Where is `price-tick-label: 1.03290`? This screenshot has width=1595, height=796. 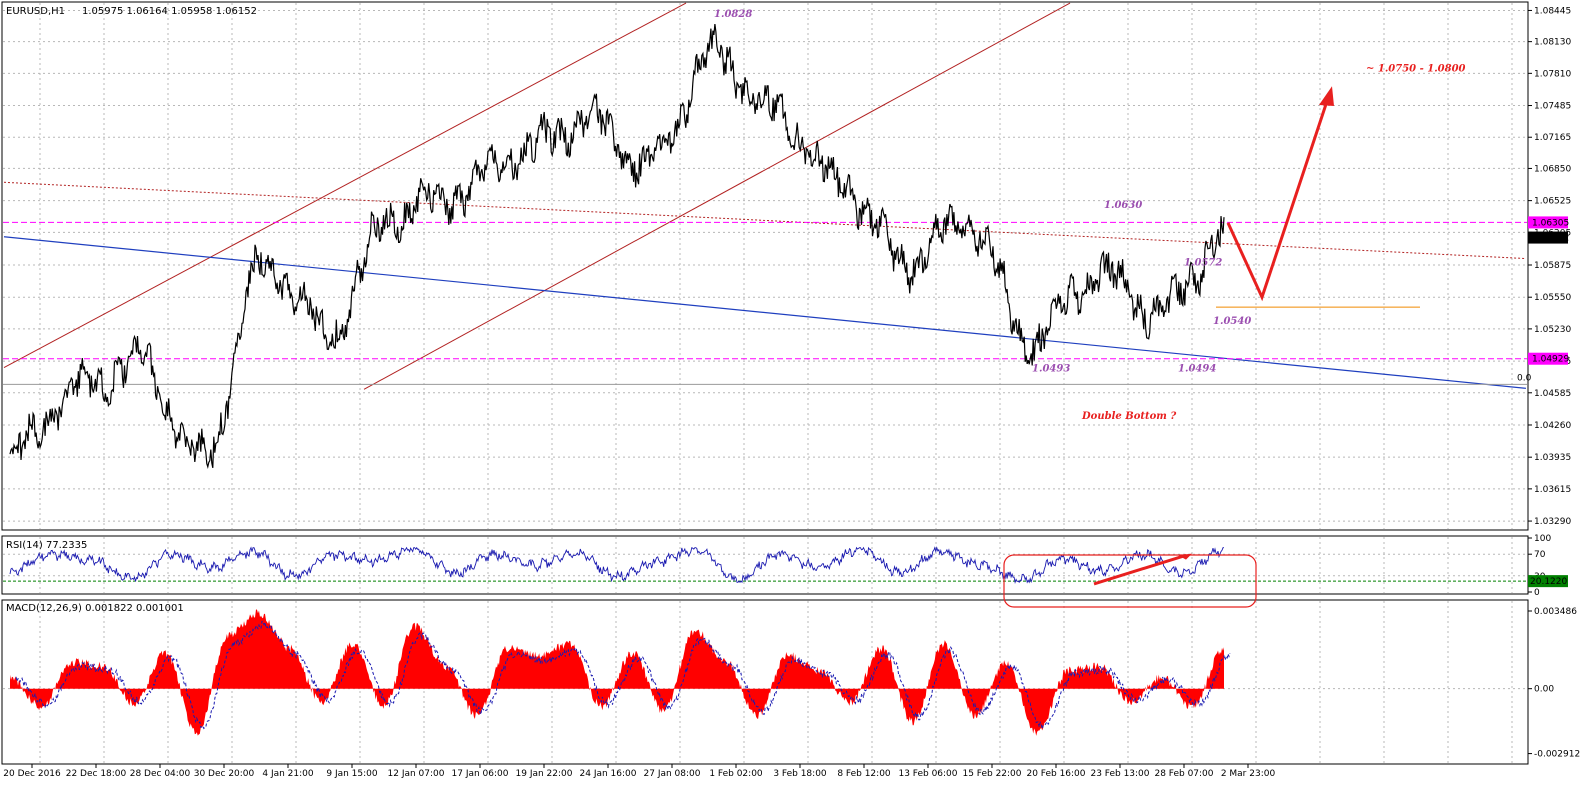
price-tick-label: 1.03290 is located at coordinates (1552, 522).